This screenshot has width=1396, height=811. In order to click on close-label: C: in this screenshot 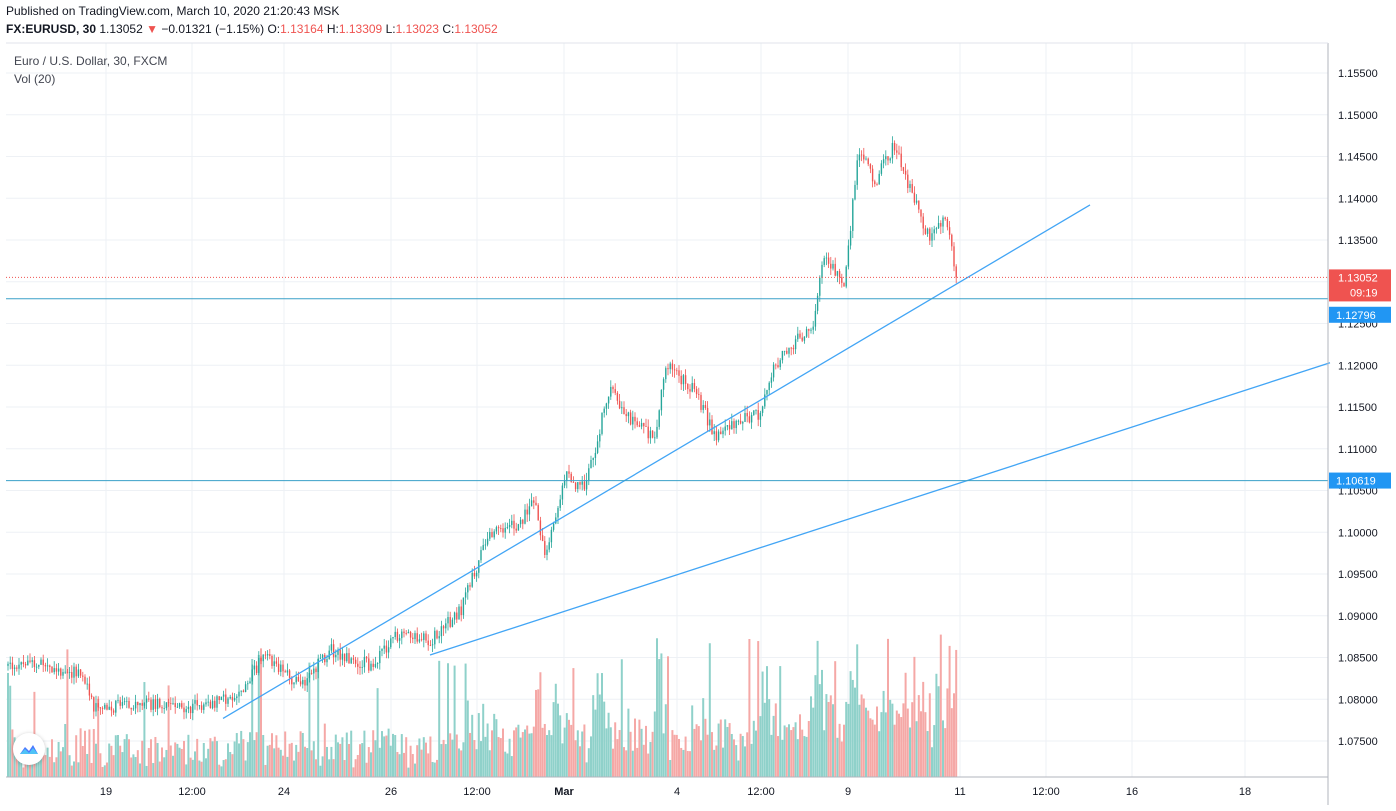, I will do `click(448, 29)`.